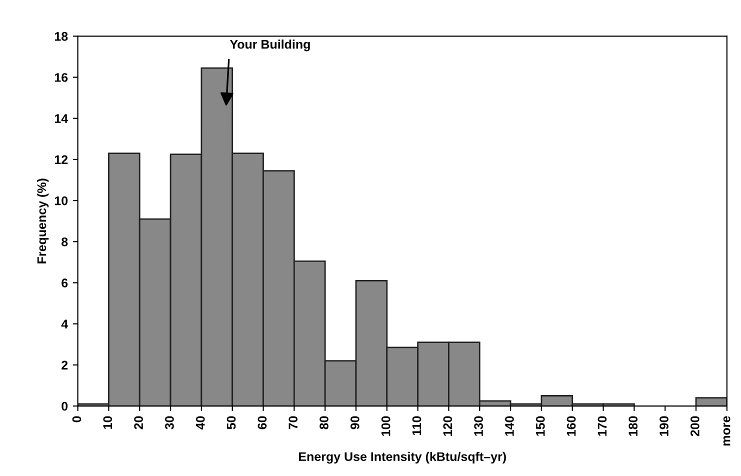  What do you see at coordinates (540, 426) in the screenshot?
I see `x-tick-label: 150` at bounding box center [540, 426].